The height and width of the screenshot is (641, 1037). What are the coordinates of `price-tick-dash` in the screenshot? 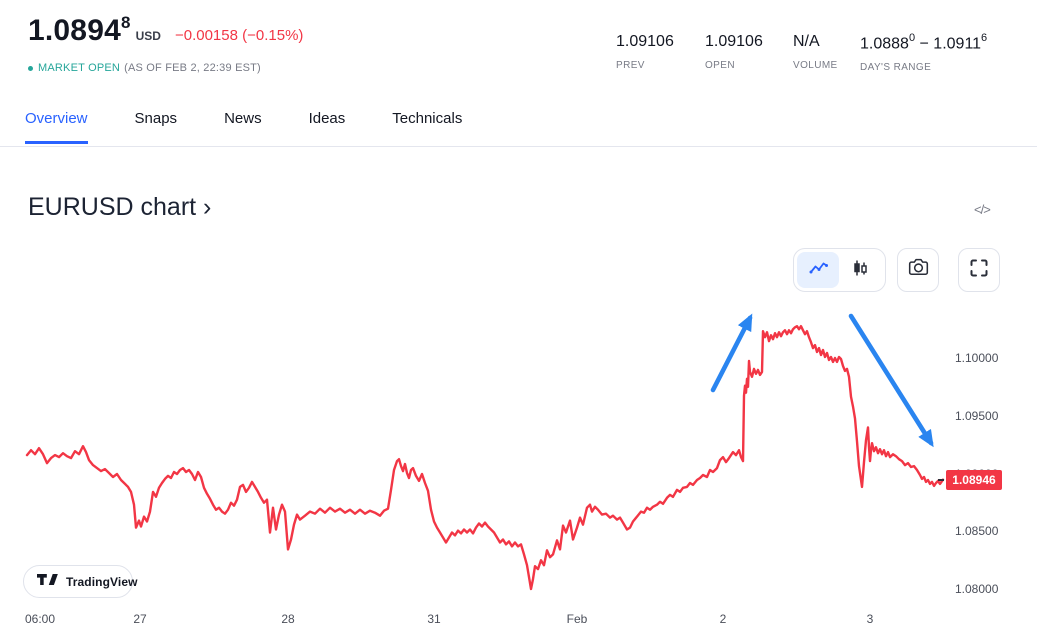 It's located at (941, 479).